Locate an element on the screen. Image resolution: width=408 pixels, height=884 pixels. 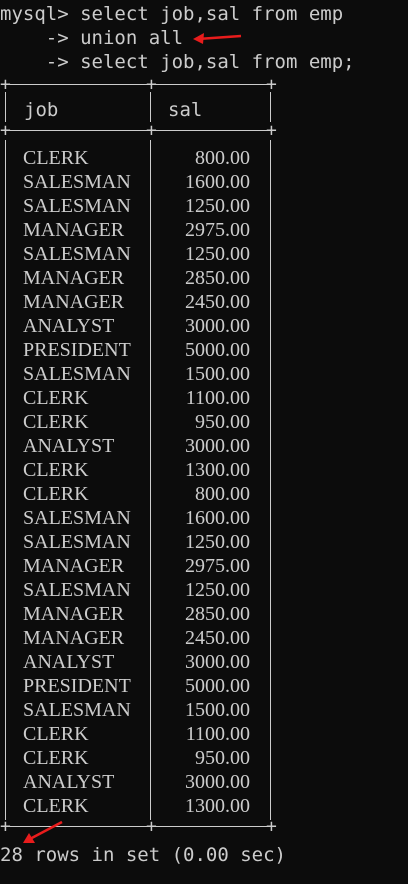
column-header-sal: sal is located at coordinates (185, 110).